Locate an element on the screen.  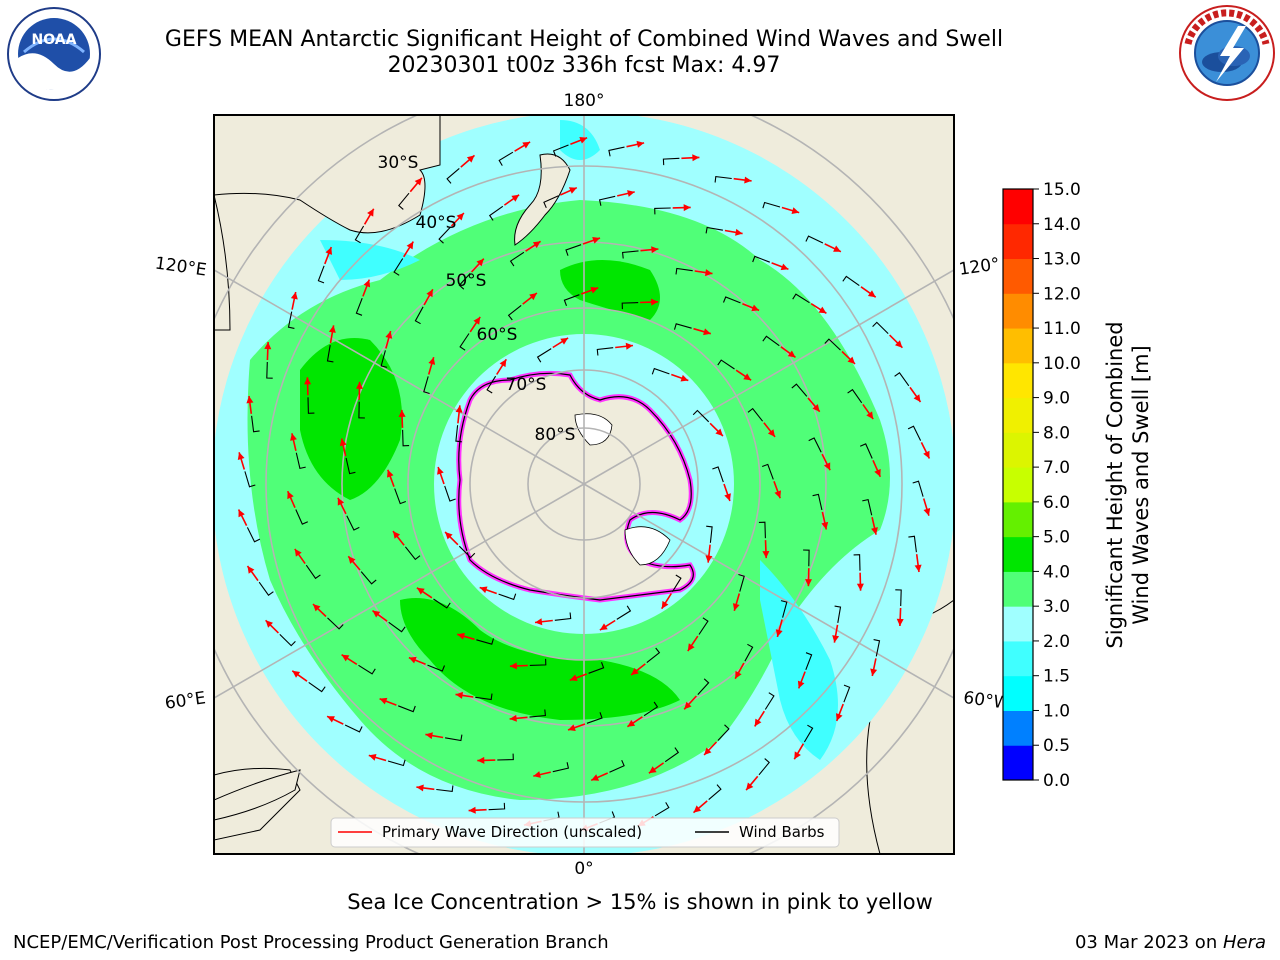
colorbar-tick-label: 9.0 is located at coordinates (1056, 399).